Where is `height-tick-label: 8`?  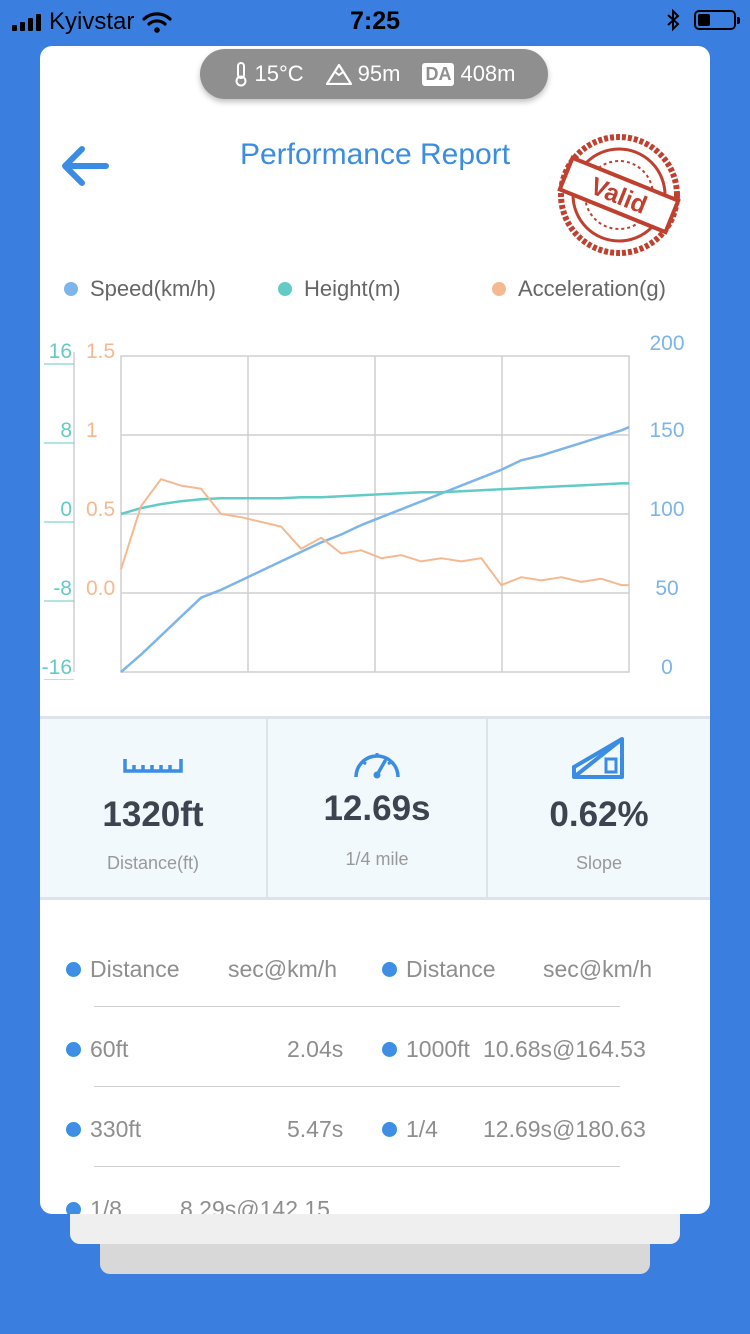 height-tick-label: 8 is located at coordinates (66, 430).